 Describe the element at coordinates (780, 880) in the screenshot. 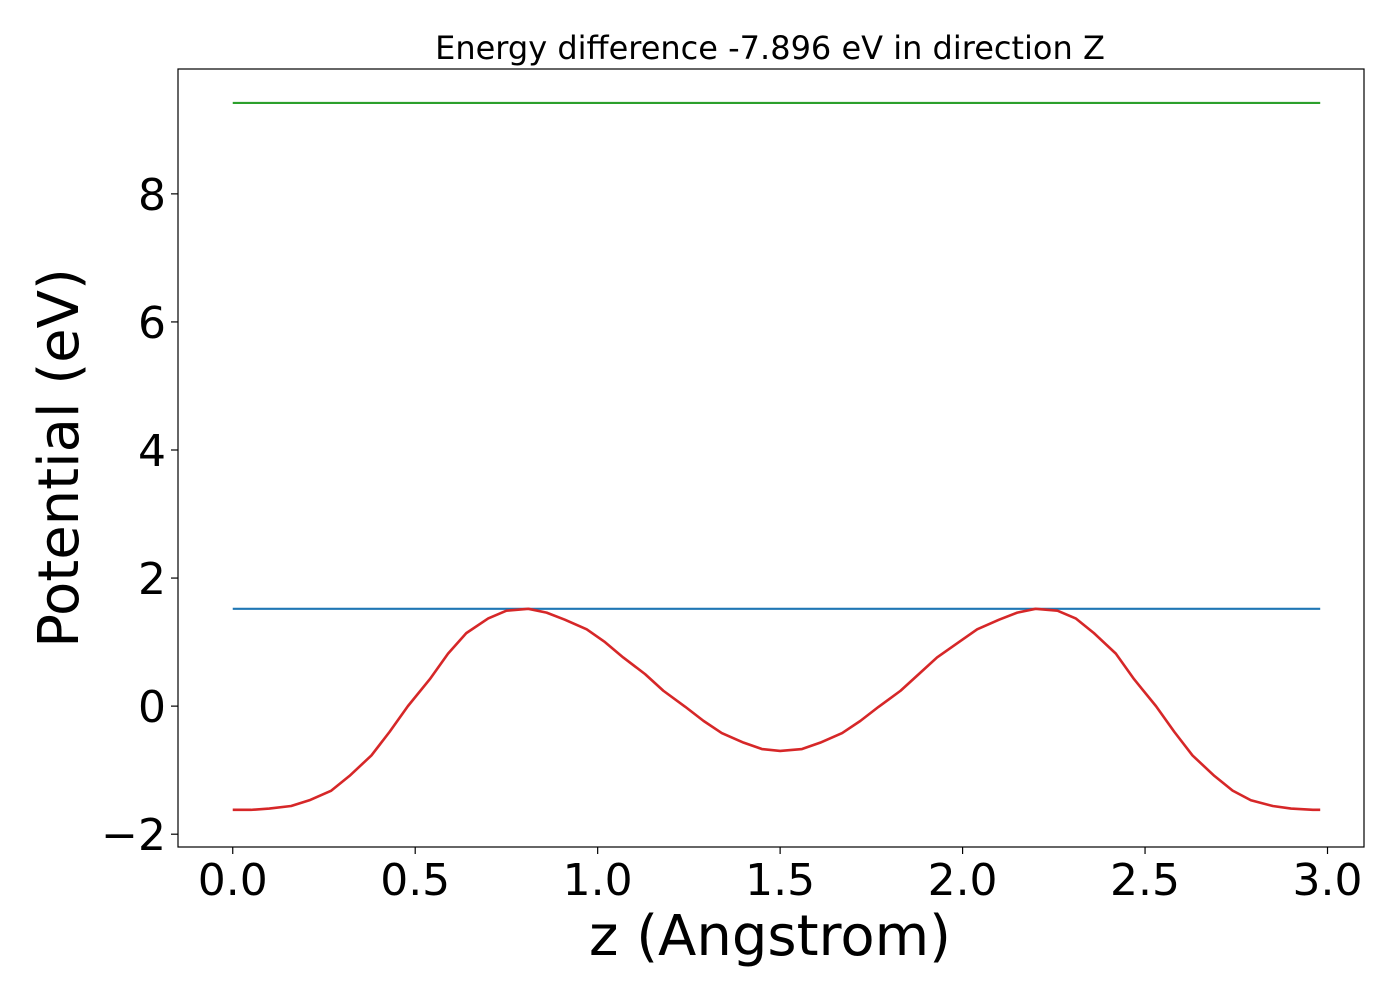

I see `x-tick-label: 1.5` at that location.